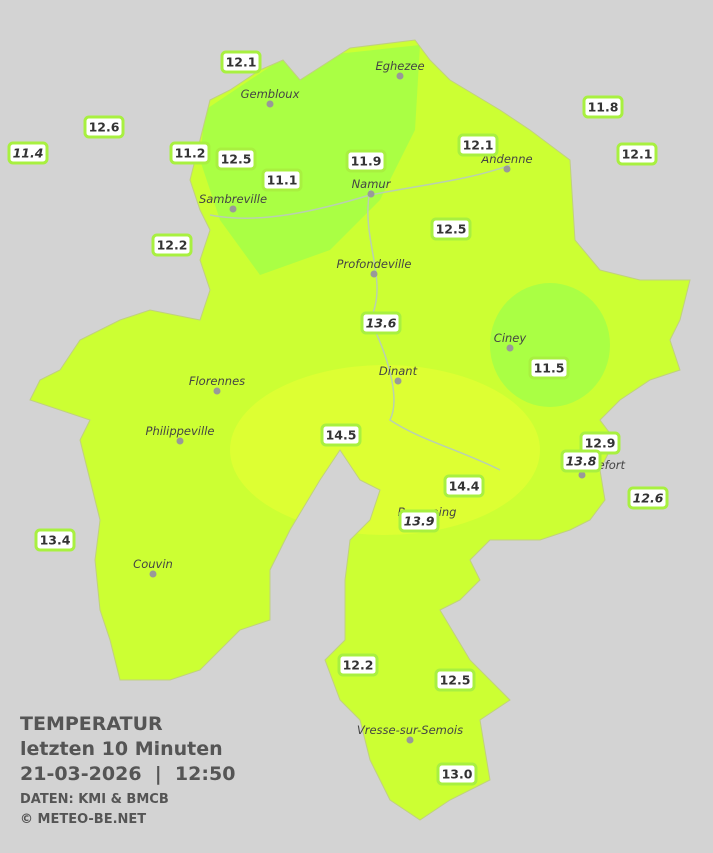 The height and width of the screenshot is (853, 713). What do you see at coordinates (83, 819) in the screenshot?
I see `copyright: © METEO-BE.NET` at bounding box center [83, 819].